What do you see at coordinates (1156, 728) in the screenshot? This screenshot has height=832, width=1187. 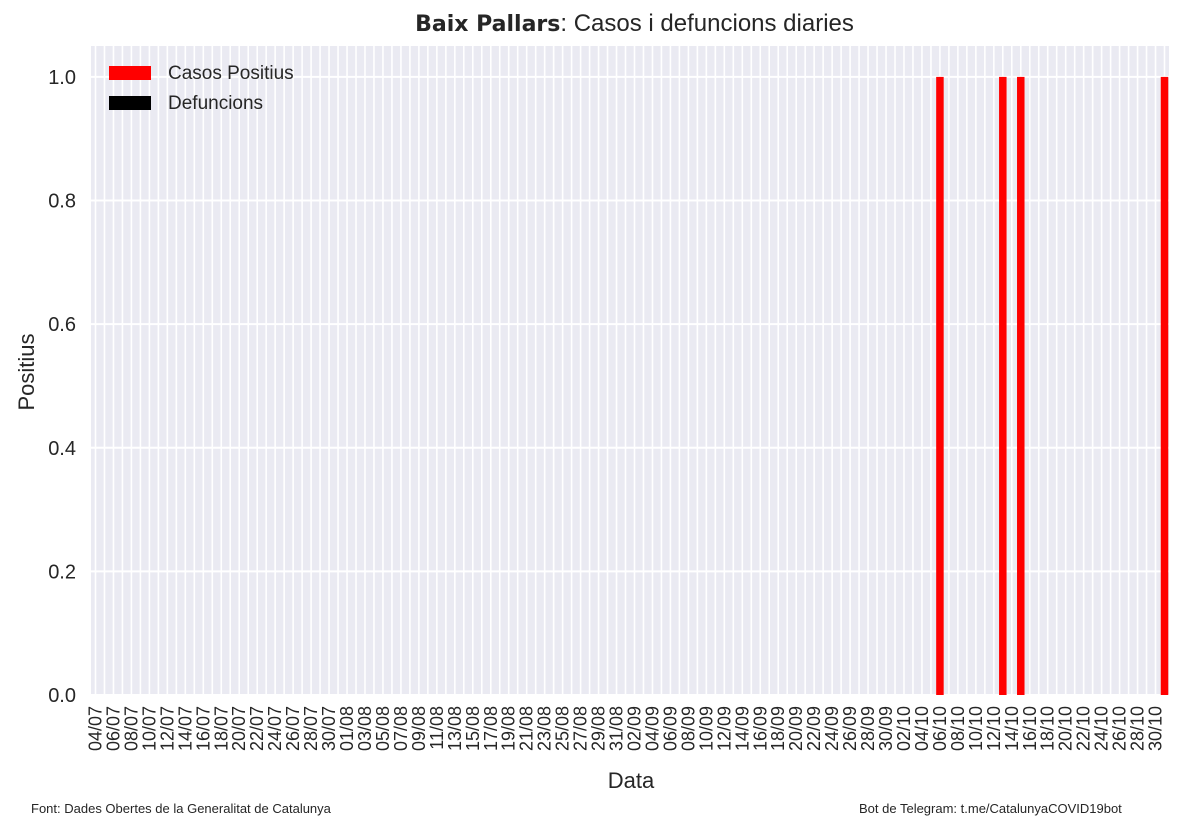 I see `x-tick-label: 30/10` at bounding box center [1156, 728].